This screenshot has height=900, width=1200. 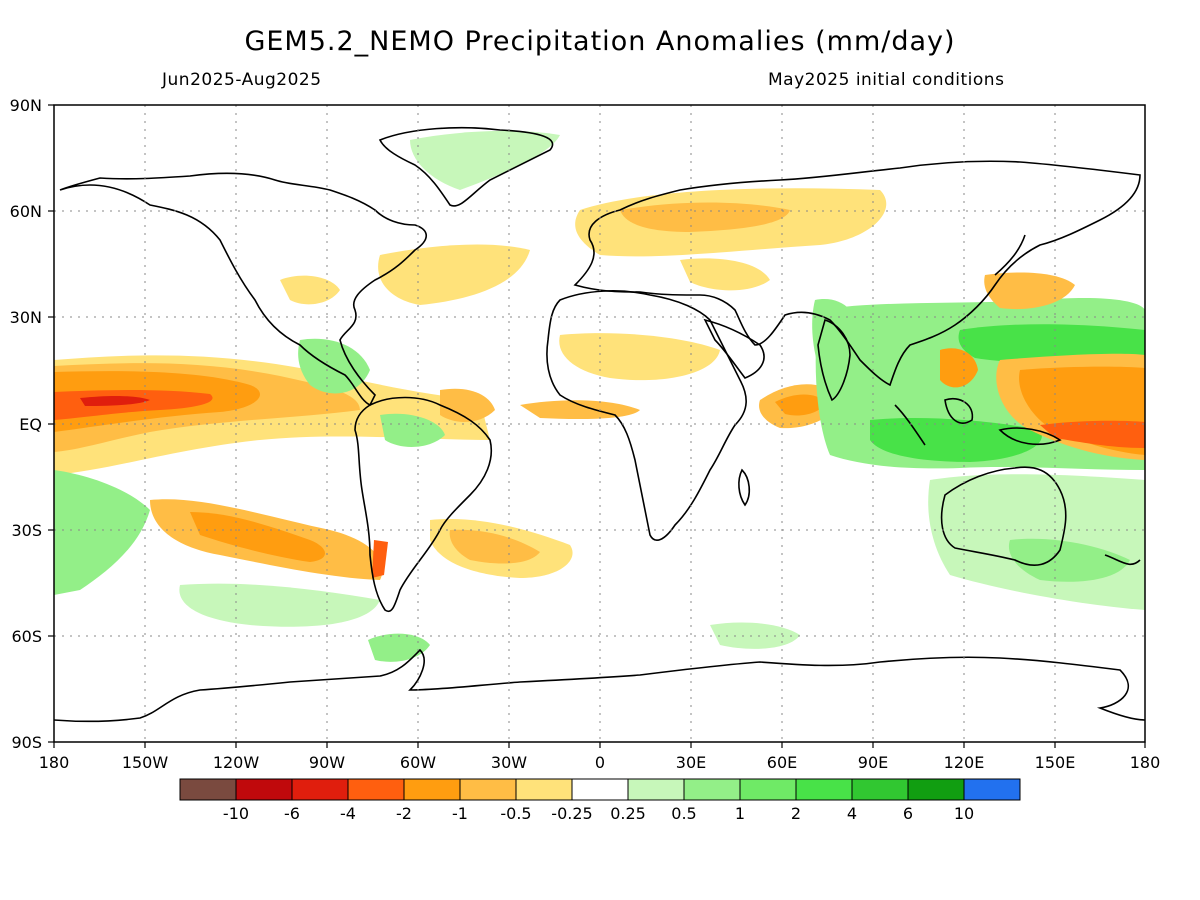 I want to click on lon-label-0: 0, so click(x=600, y=762).